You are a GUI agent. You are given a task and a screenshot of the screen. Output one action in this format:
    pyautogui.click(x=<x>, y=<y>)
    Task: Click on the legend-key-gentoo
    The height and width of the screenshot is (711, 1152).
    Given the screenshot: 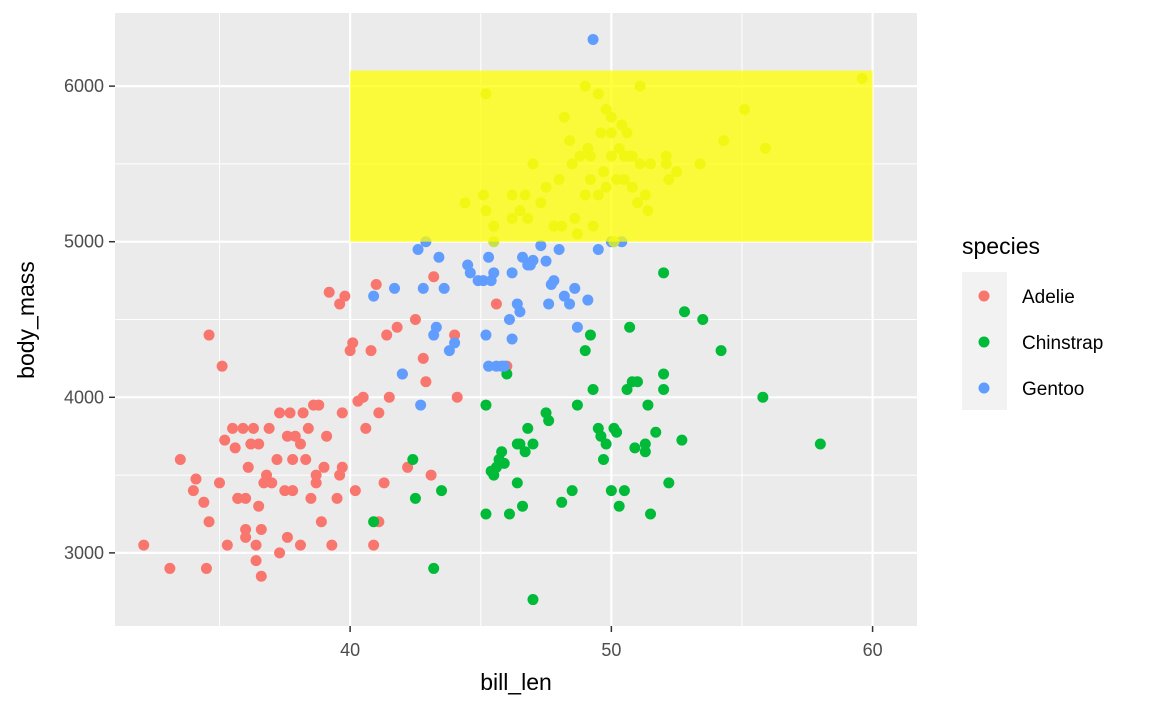 What is the action you would take?
    pyautogui.click(x=984, y=388)
    